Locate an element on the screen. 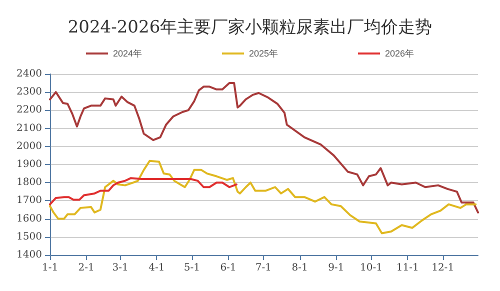 The height and width of the screenshot is (291, 500). y-tick-label: 1800 is located at coordinates (29, 182).